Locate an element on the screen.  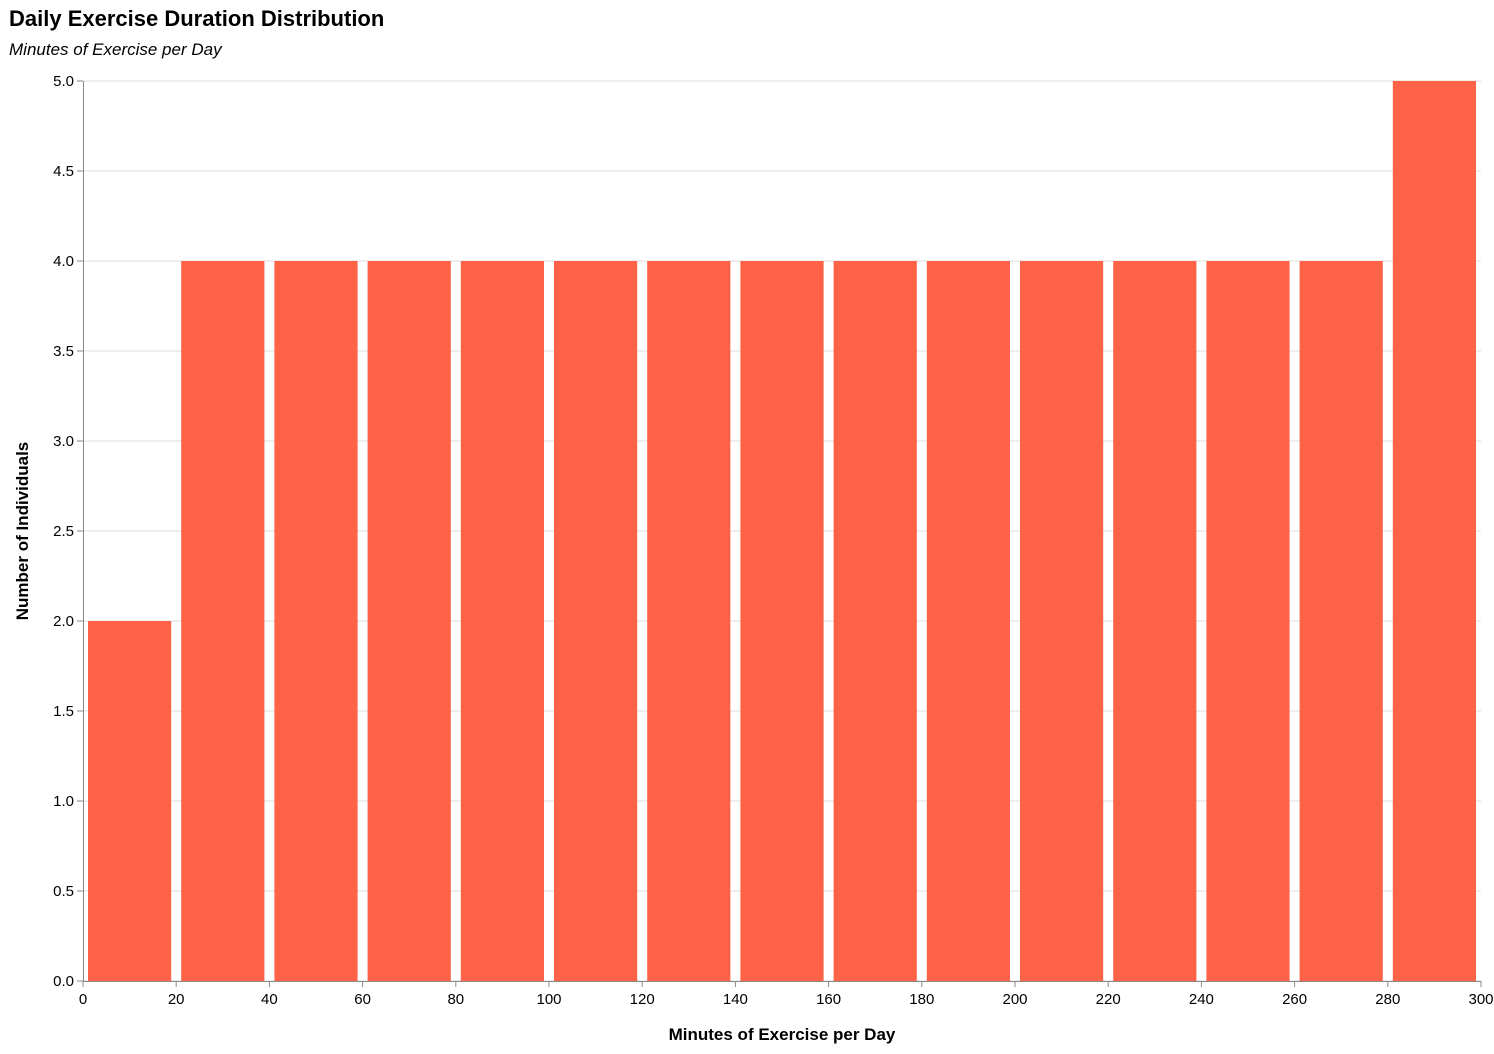
chart-title: Daily Exercise Duration Distribution is located at coordinates (197, 18).